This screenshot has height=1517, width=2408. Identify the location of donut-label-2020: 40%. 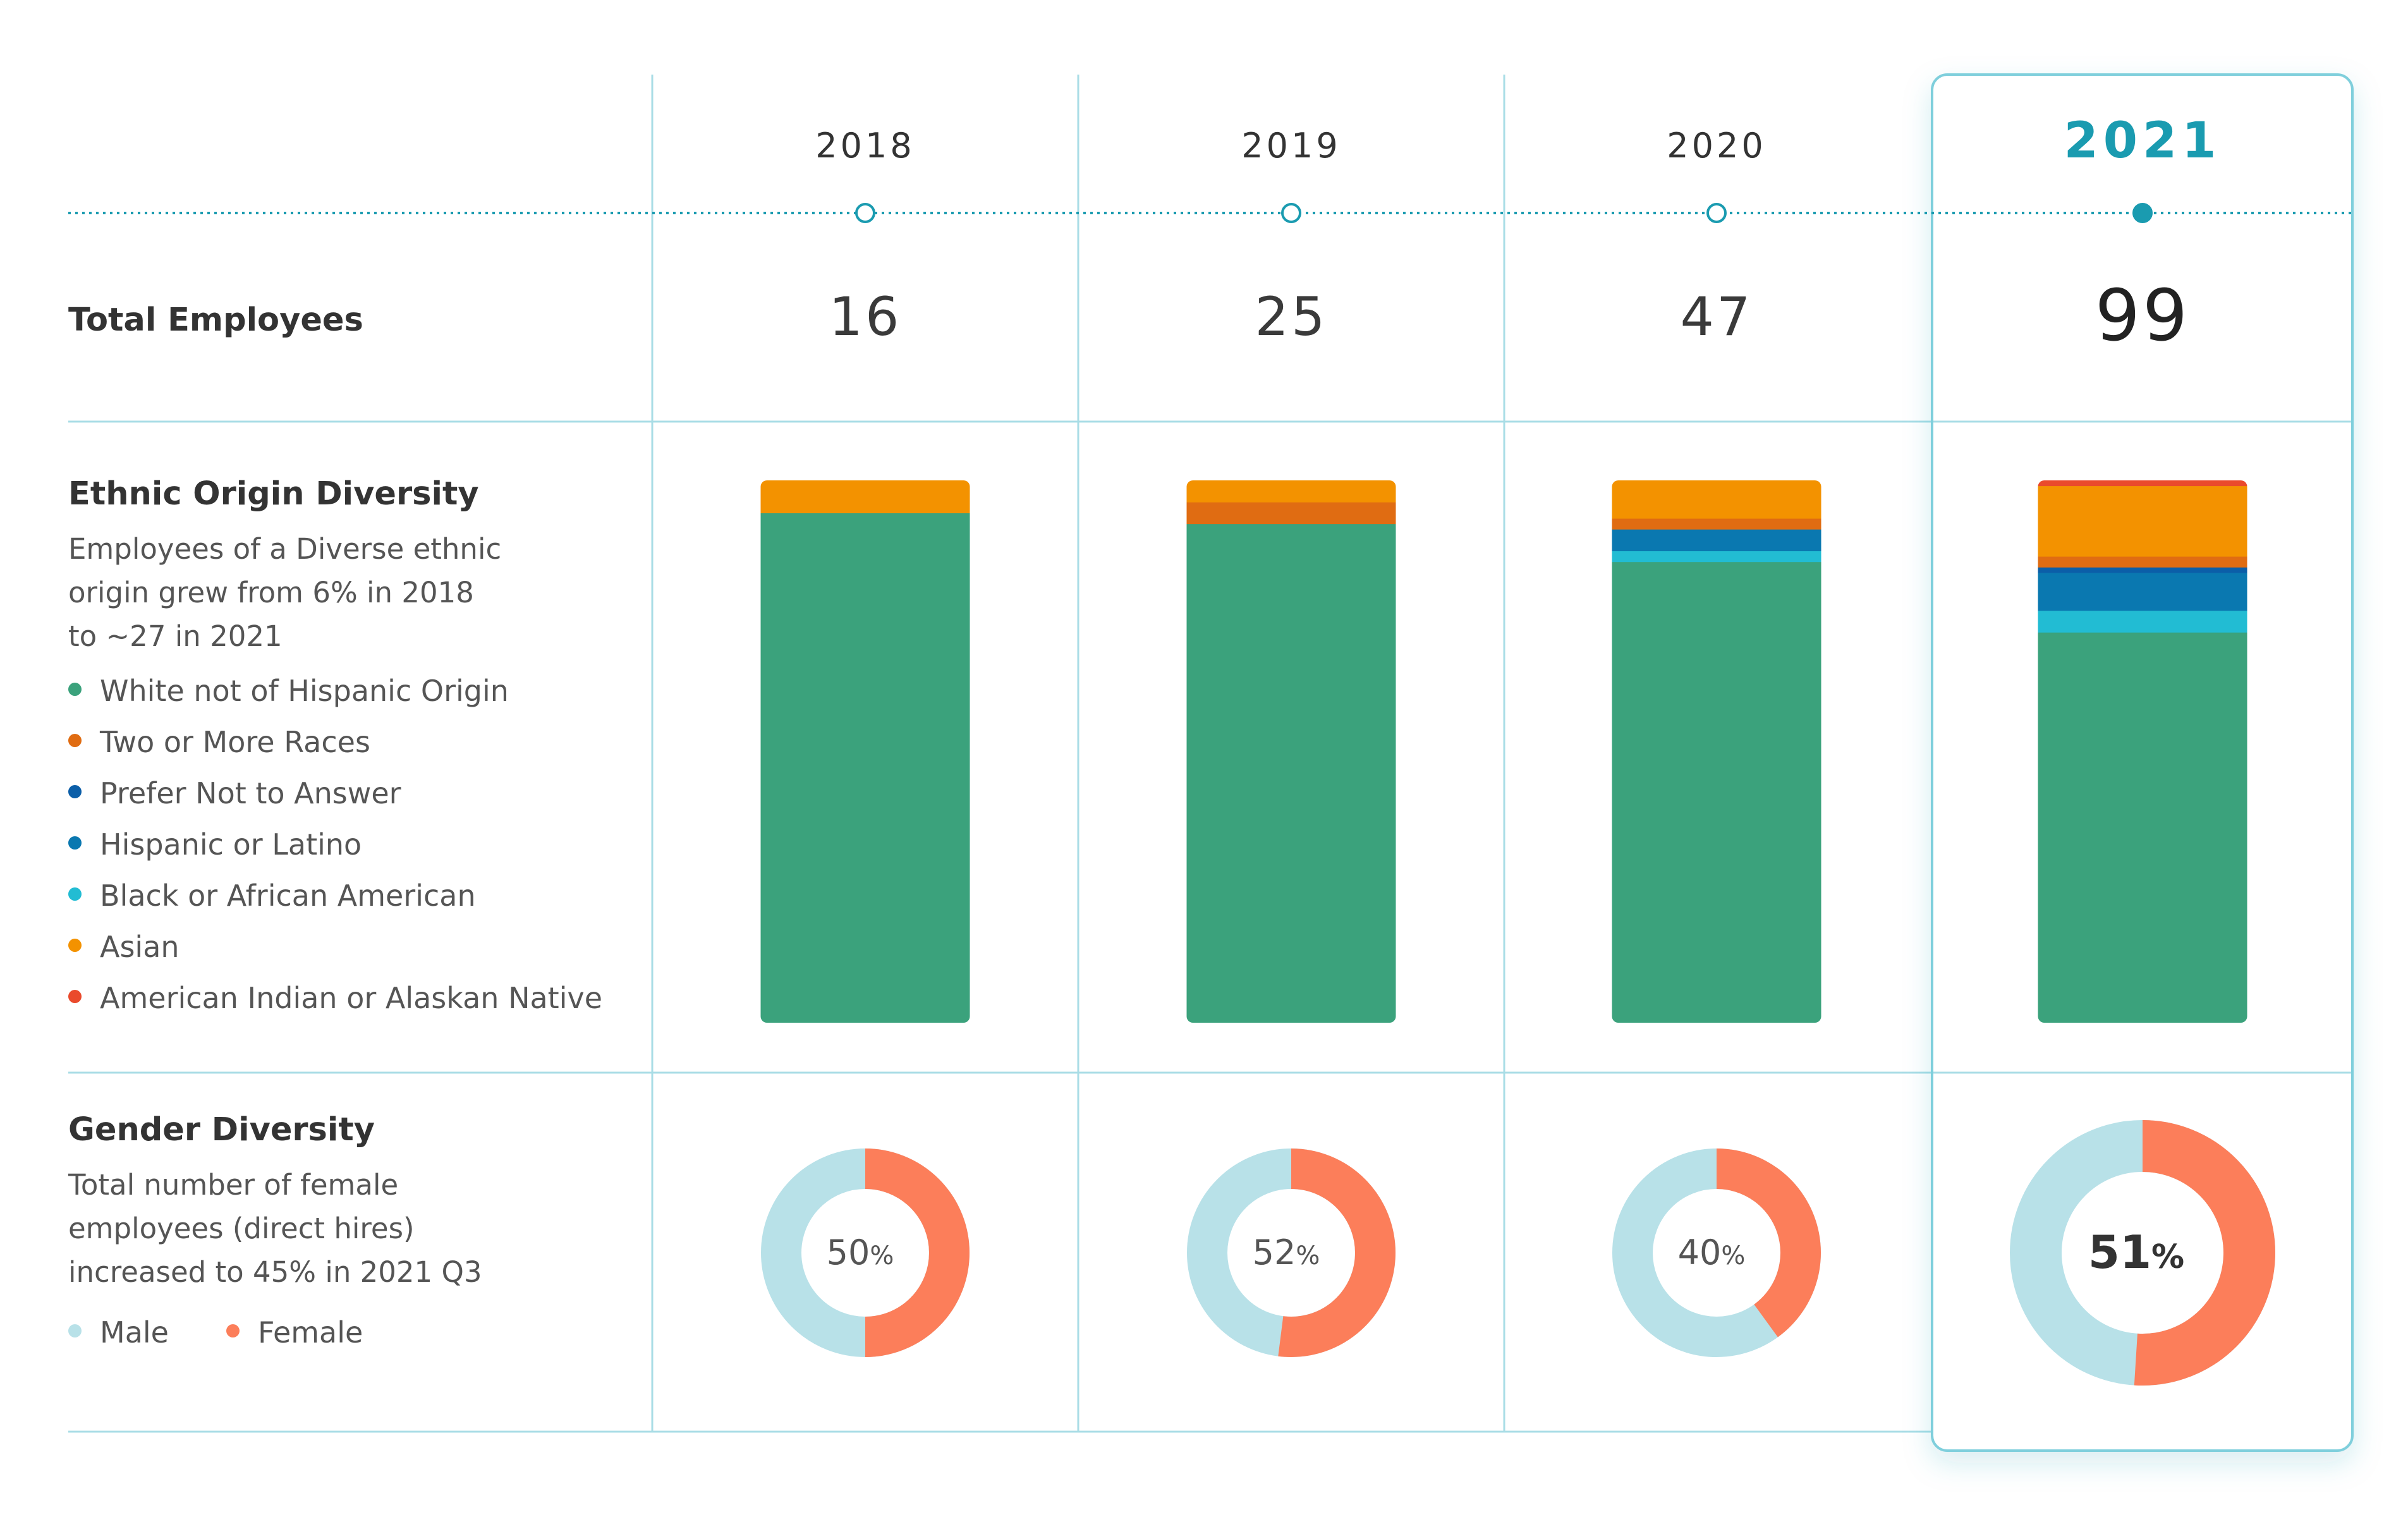
(1712, 1252).